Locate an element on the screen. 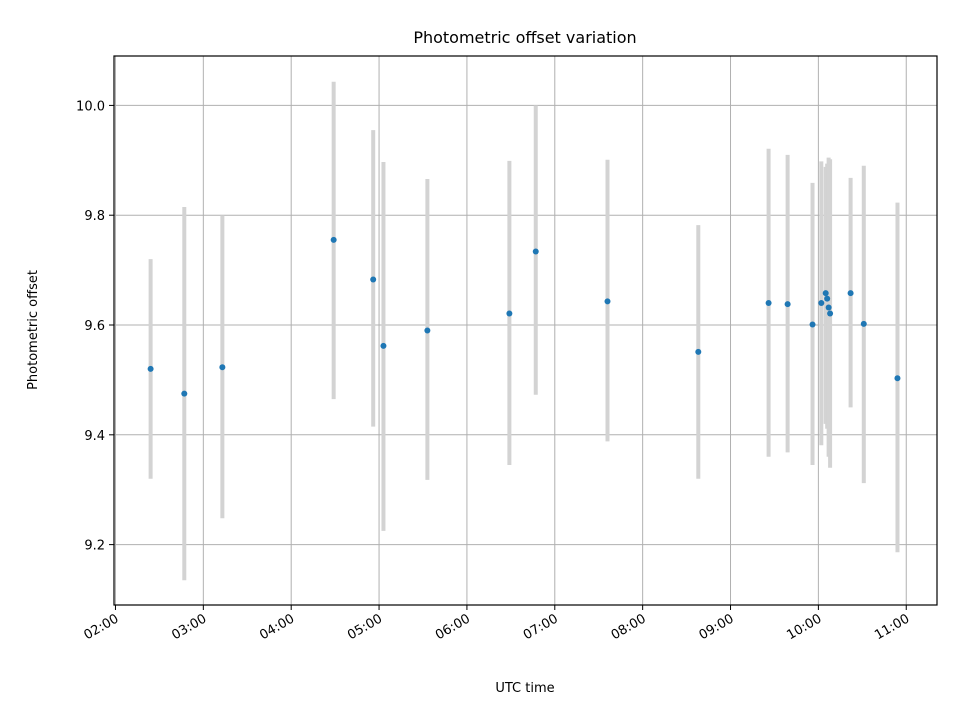  y-axis: 9.2 9.4 9.6 9.8 10.0 is located at coordinates (95, 326).